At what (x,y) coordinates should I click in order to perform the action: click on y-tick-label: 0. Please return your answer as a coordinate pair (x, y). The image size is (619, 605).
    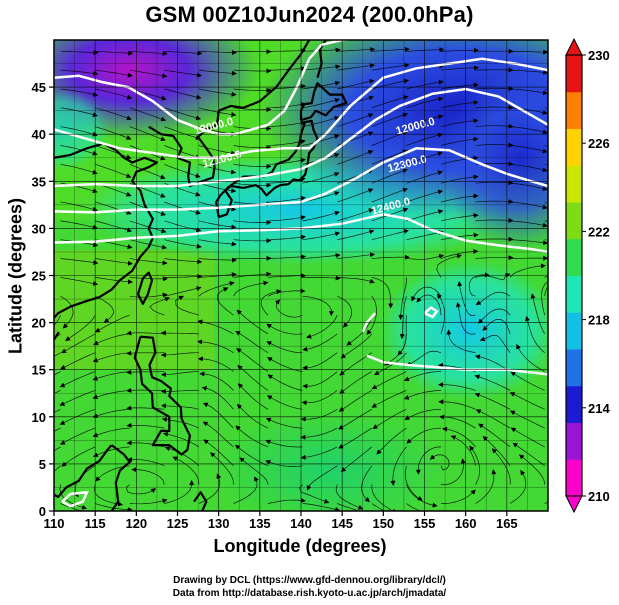
    Looking at the image, I should click on (42, 511).